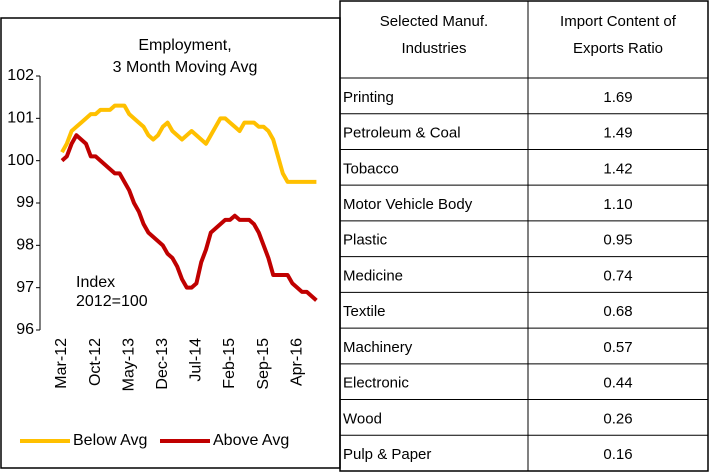 The image size is (710, 473). Describe the element at coordinates (95, 282) in the screenshot. I see `annotation: Index` at that location.